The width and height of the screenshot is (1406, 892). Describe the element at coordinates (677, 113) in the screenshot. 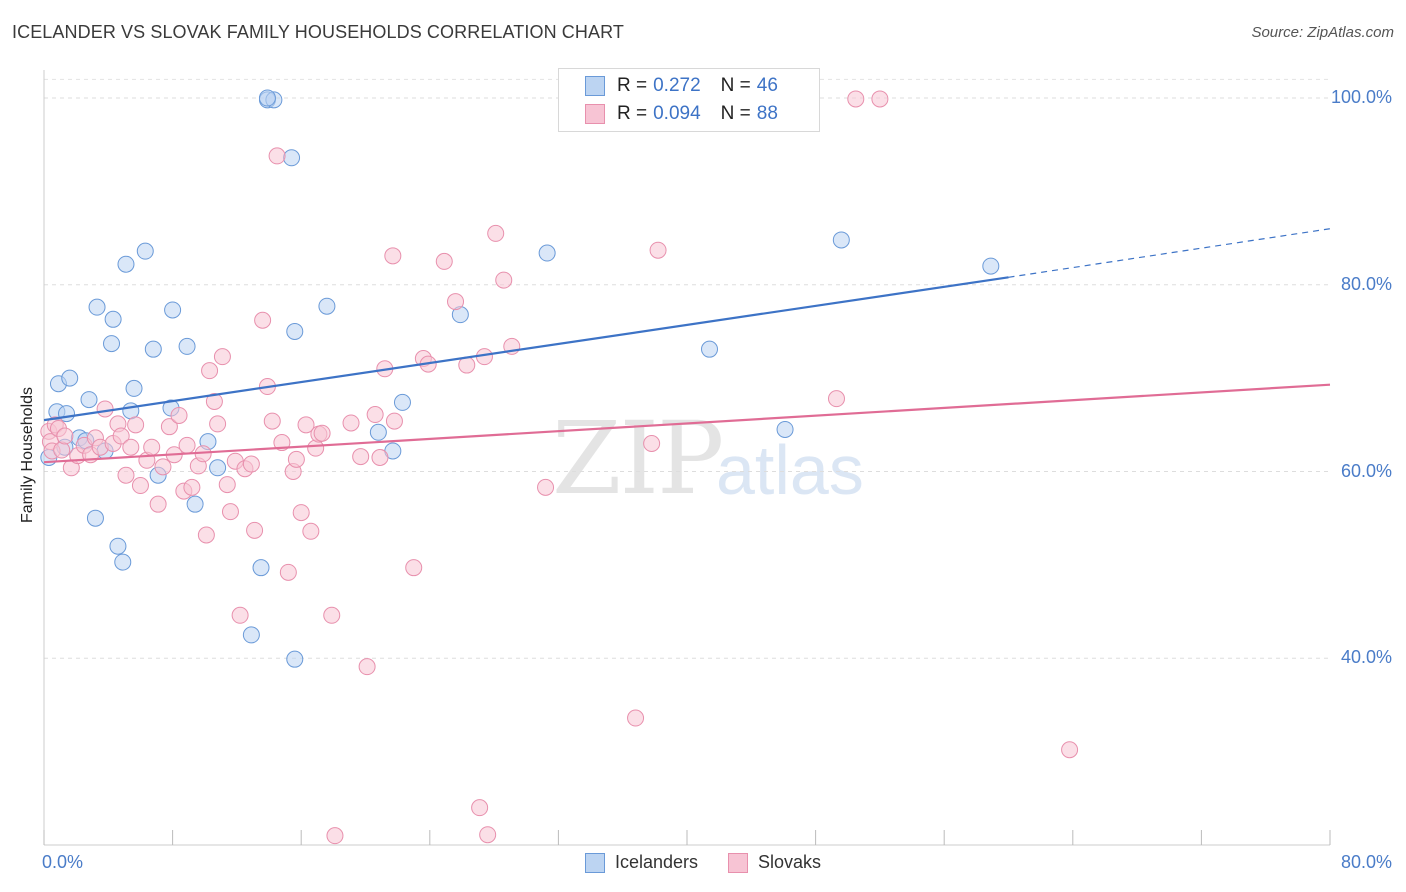

I see `legend-r-value: 0.094` at that location.